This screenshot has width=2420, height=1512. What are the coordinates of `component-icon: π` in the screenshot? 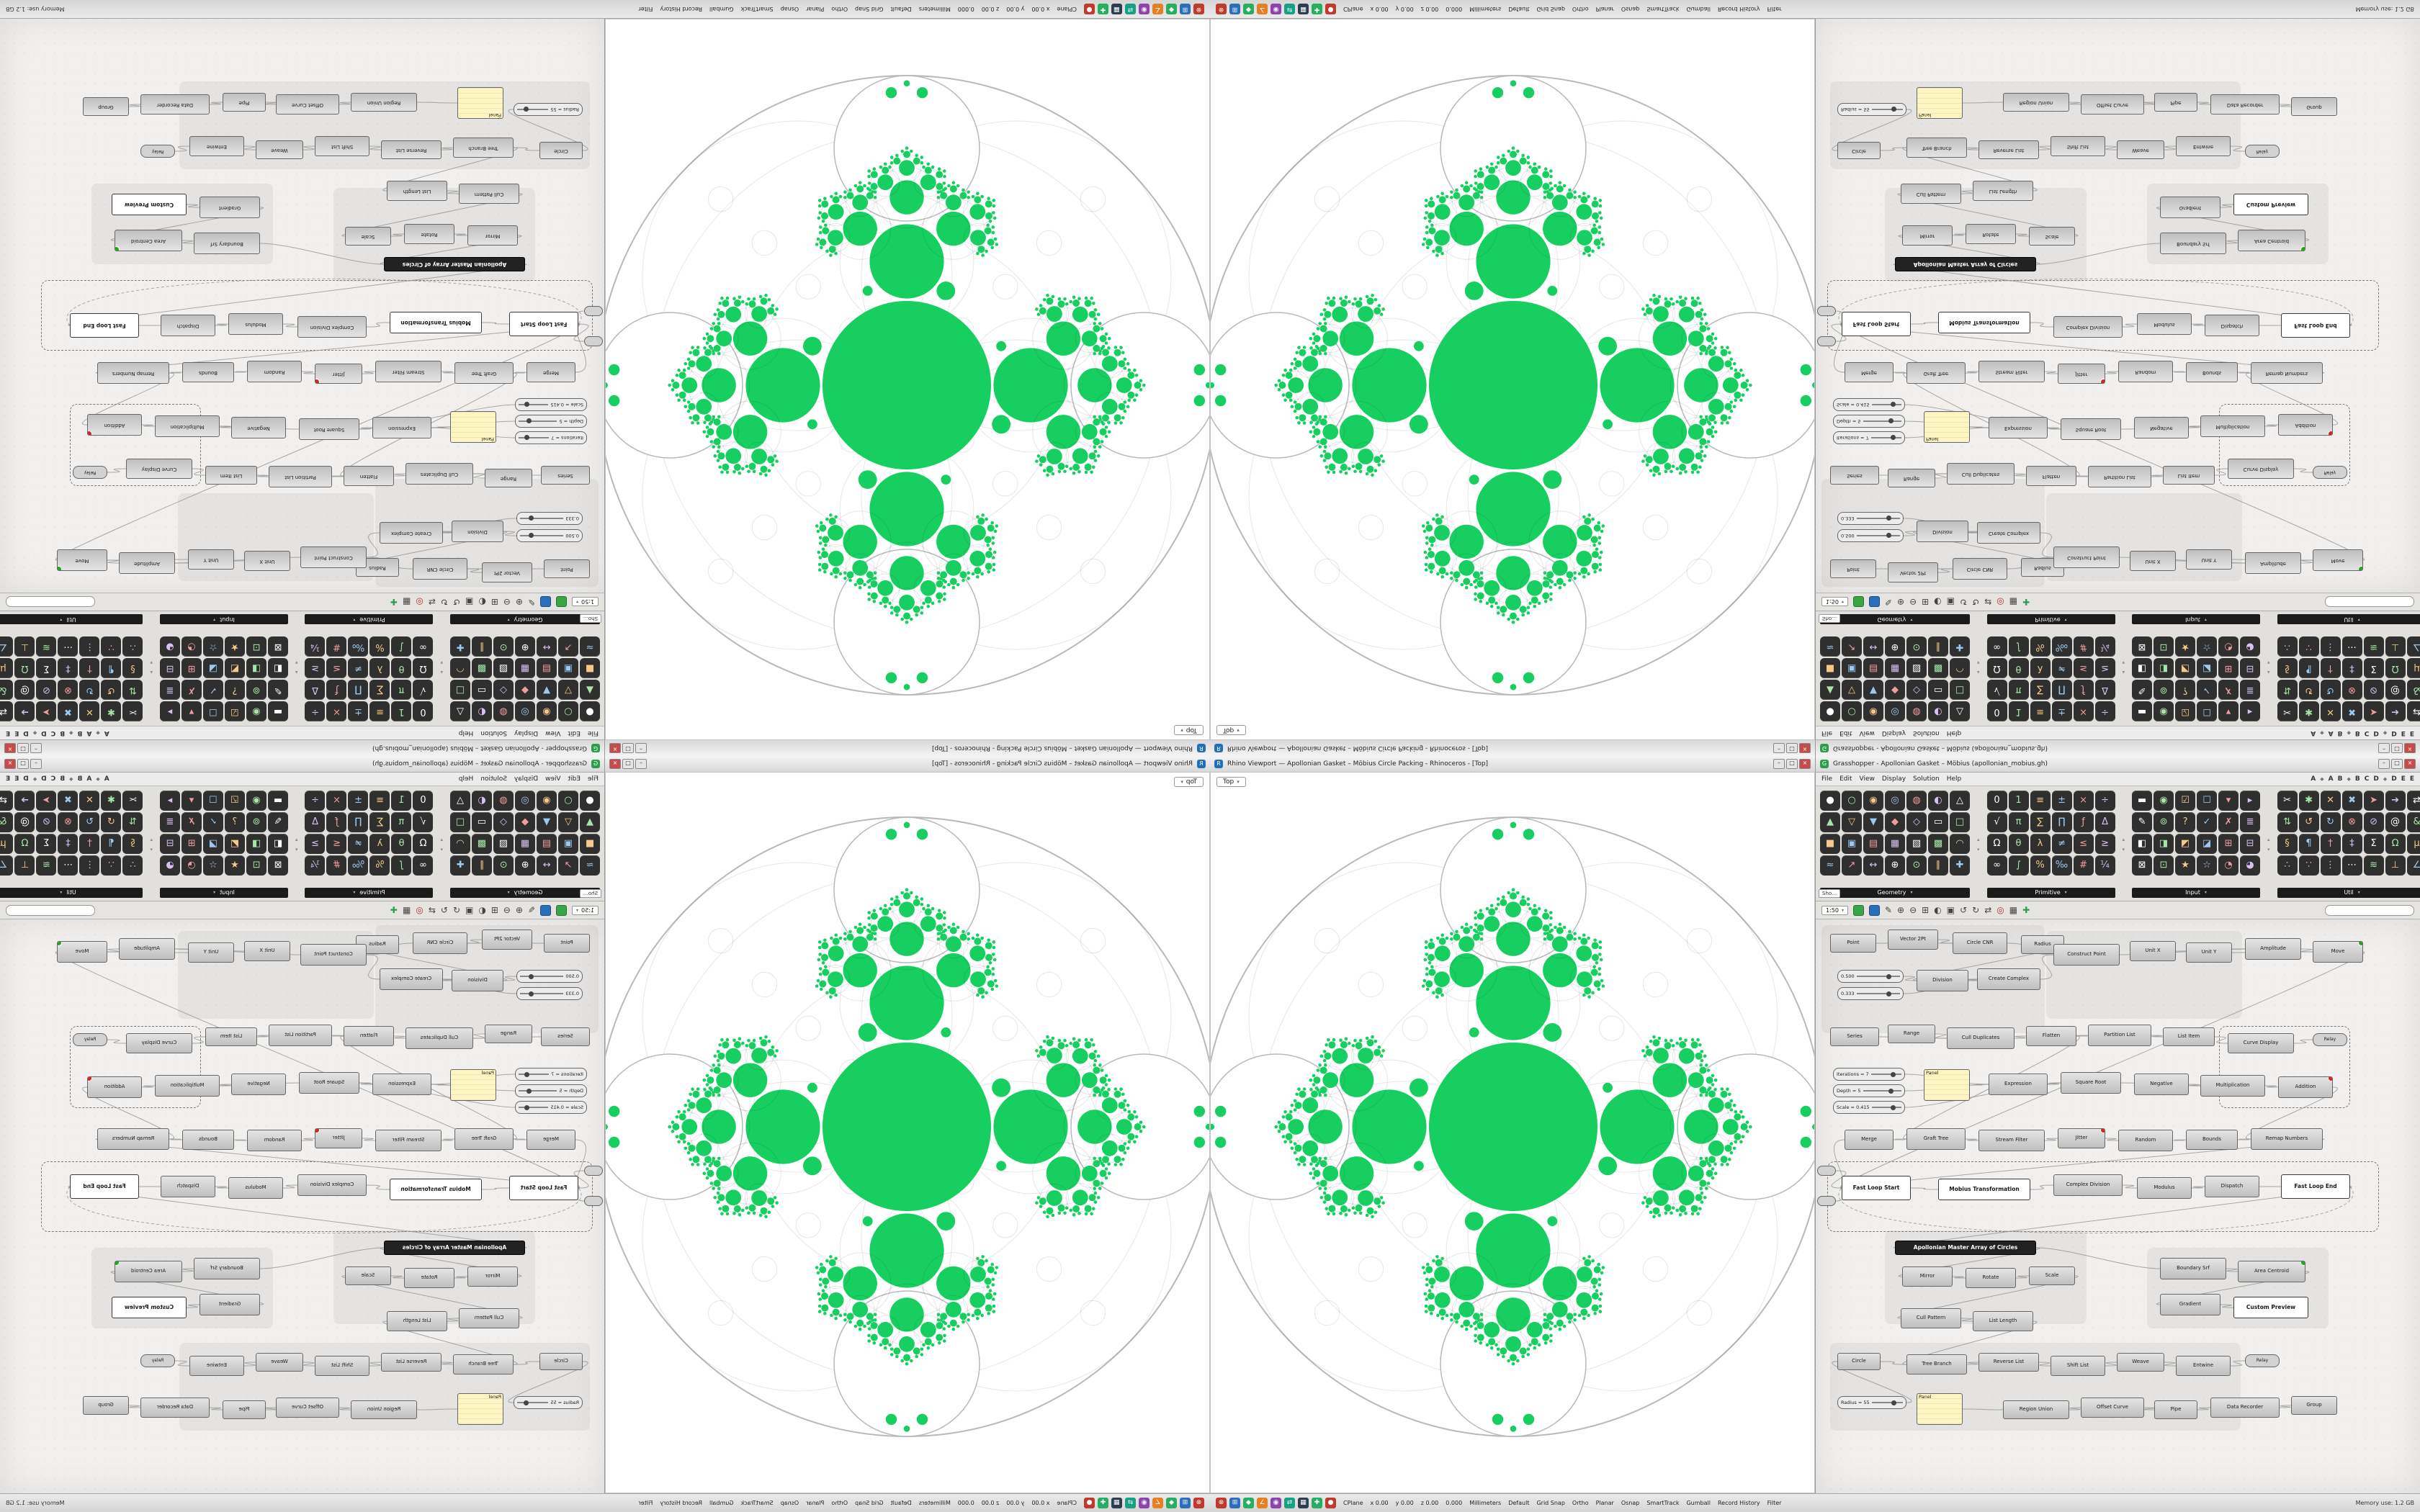 It's located at (401, 690).